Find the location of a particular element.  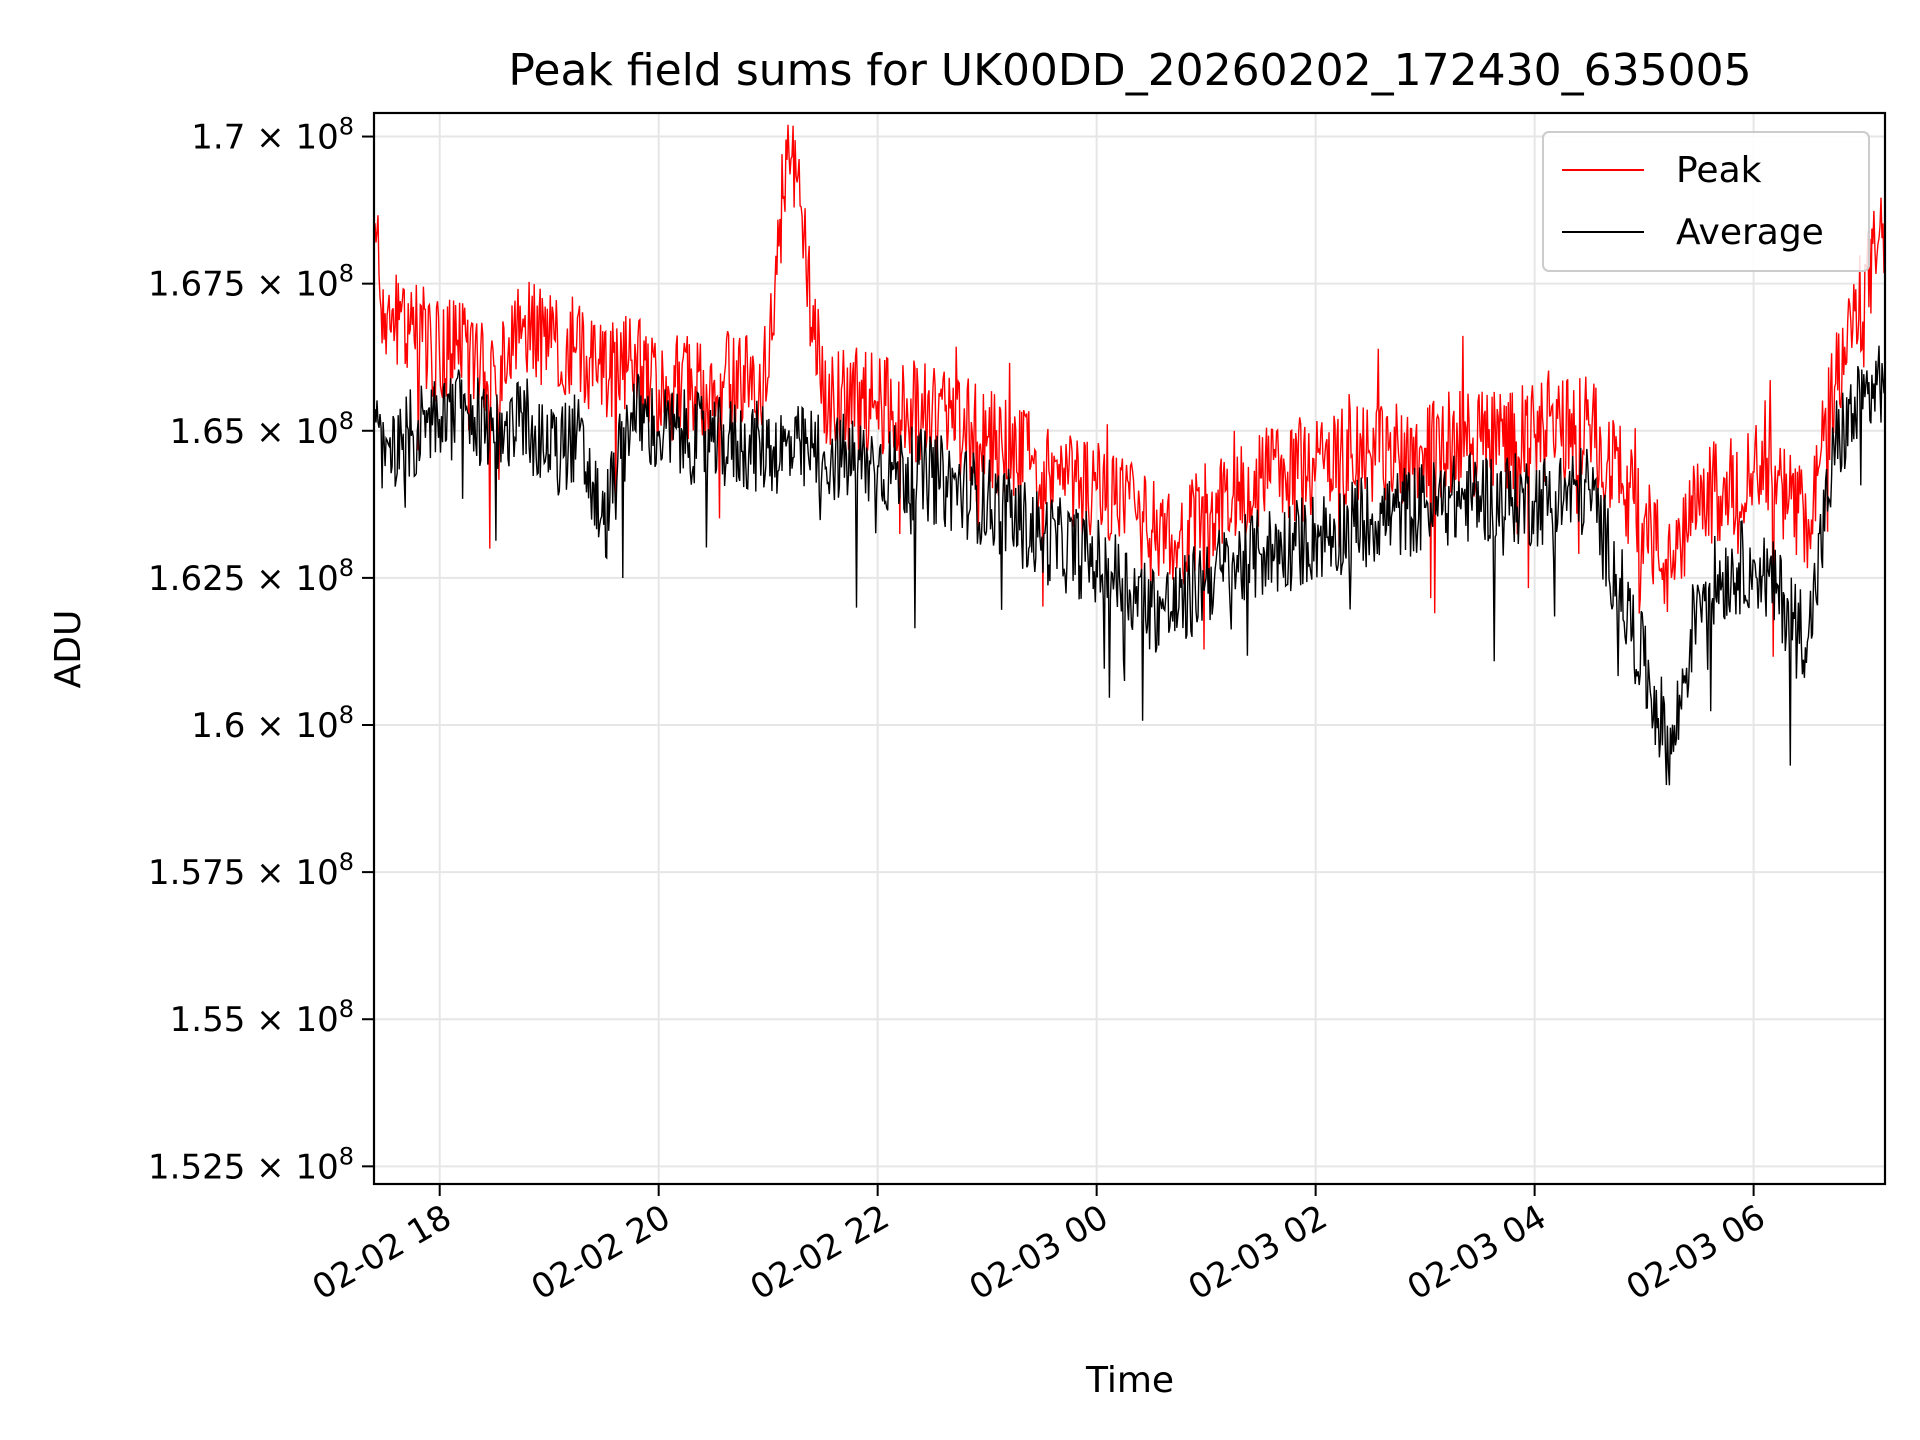

y-tick-label: 1.575 × 10⁸ is located at coordinates (251, 870).